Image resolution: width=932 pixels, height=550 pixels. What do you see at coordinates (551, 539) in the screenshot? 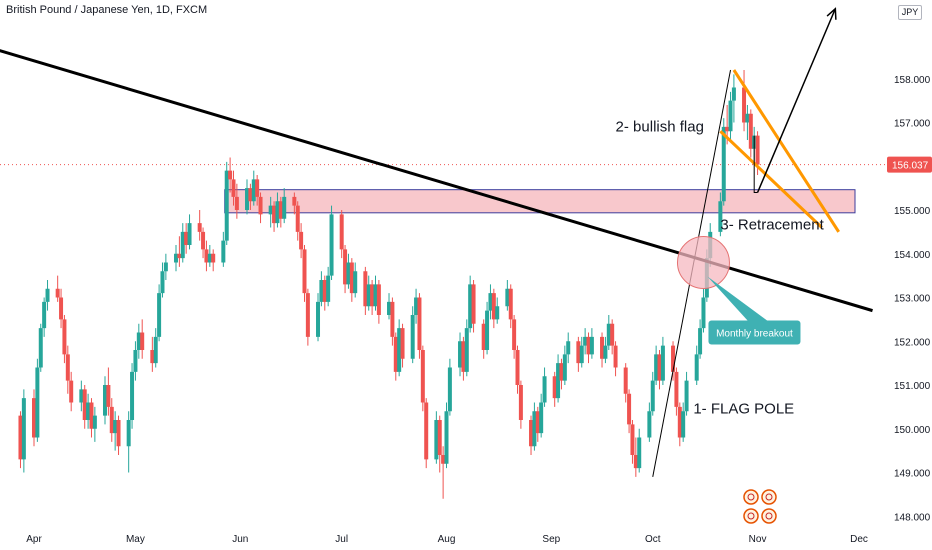
I see `x-tick-label: Sep` at bounding box center [551, 539].